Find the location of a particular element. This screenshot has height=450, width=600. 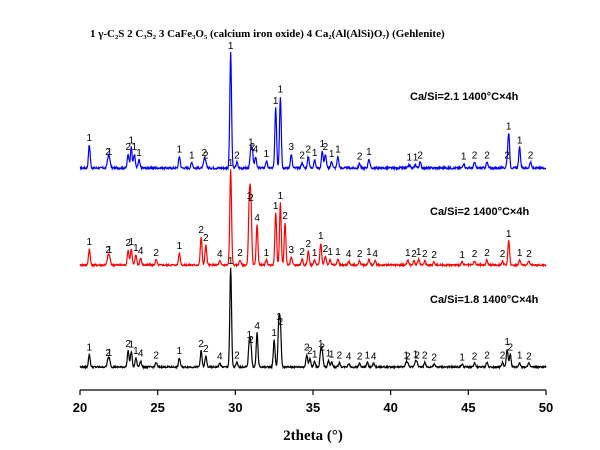

x-axis-title: 2theta (°) is located at coordinates (313, 436).